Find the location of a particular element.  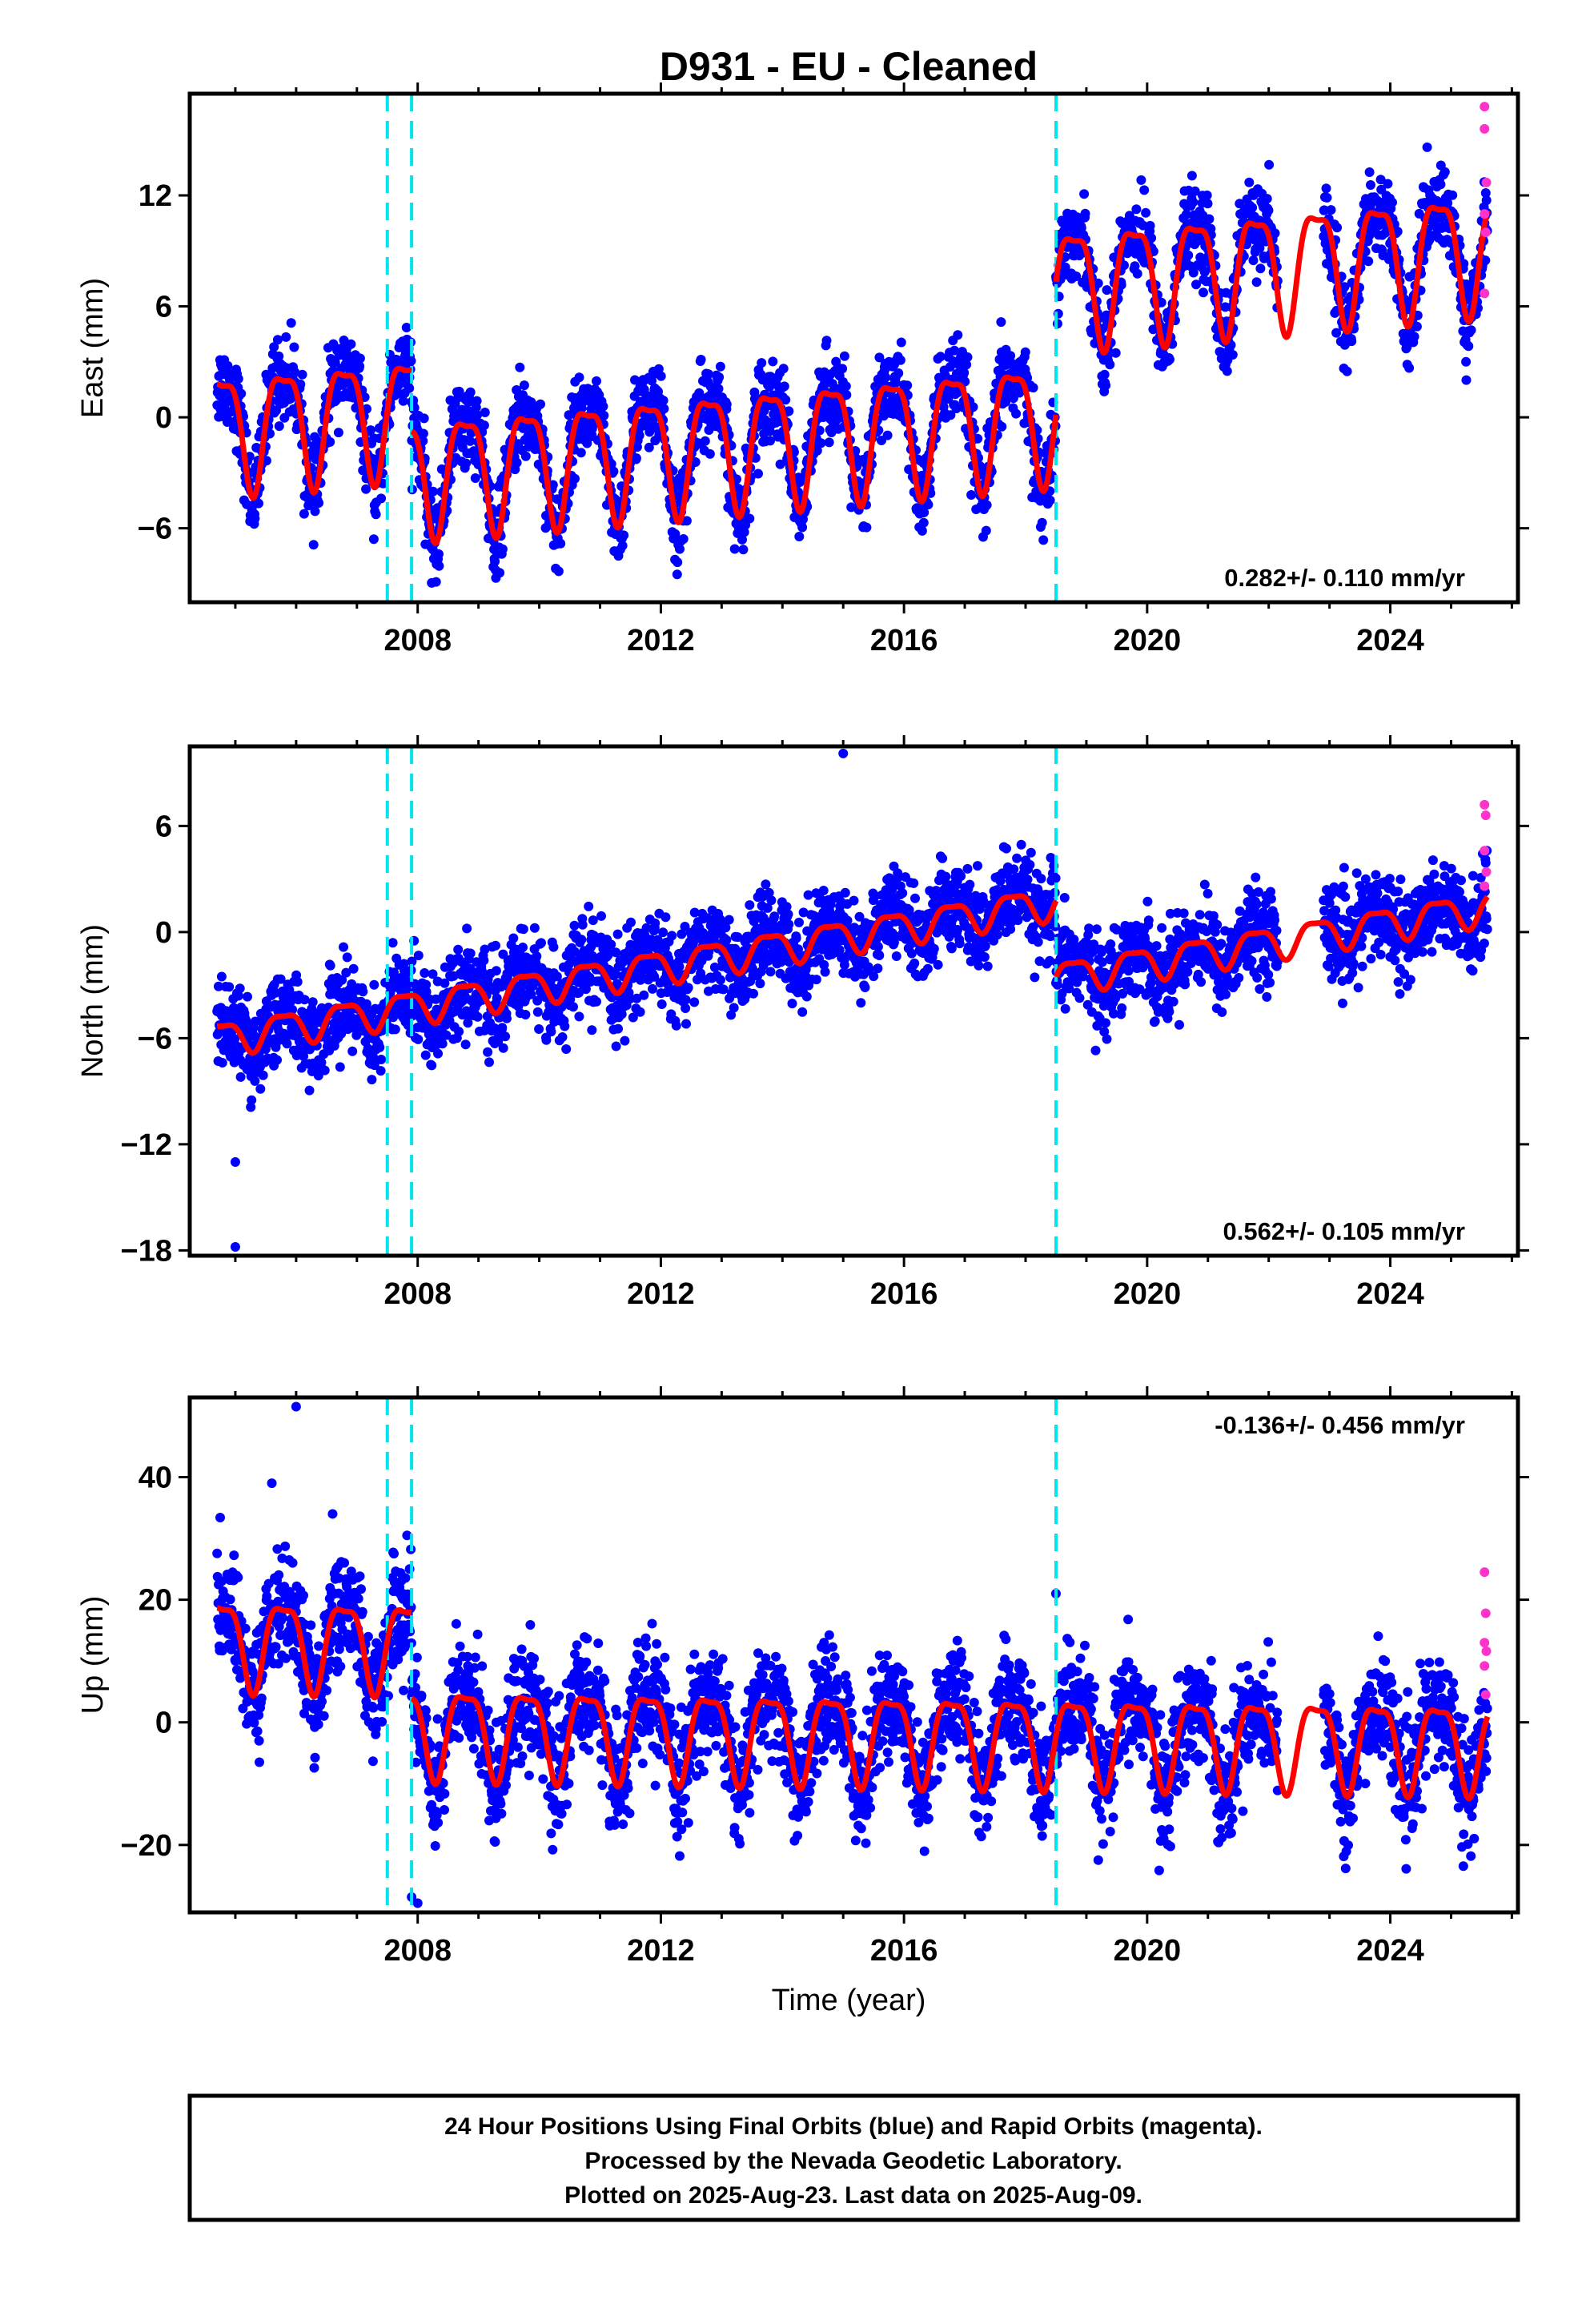

east-x-tick-label: 2012 is located at coordinates (661, 640).